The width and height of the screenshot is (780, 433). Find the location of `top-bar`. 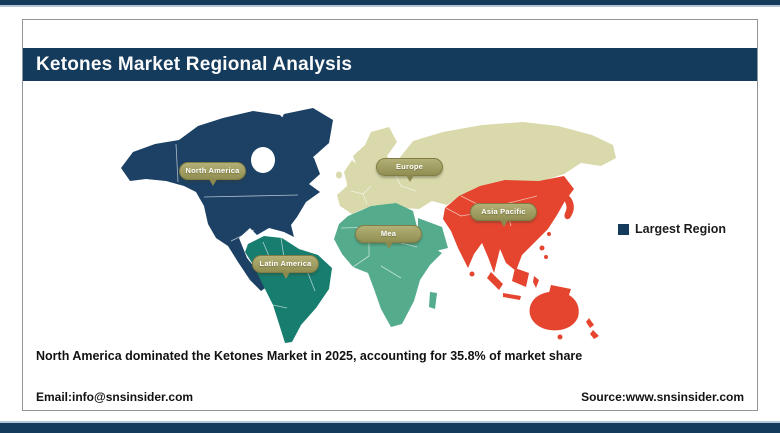

top-bar is located at coordinates (390, 2).